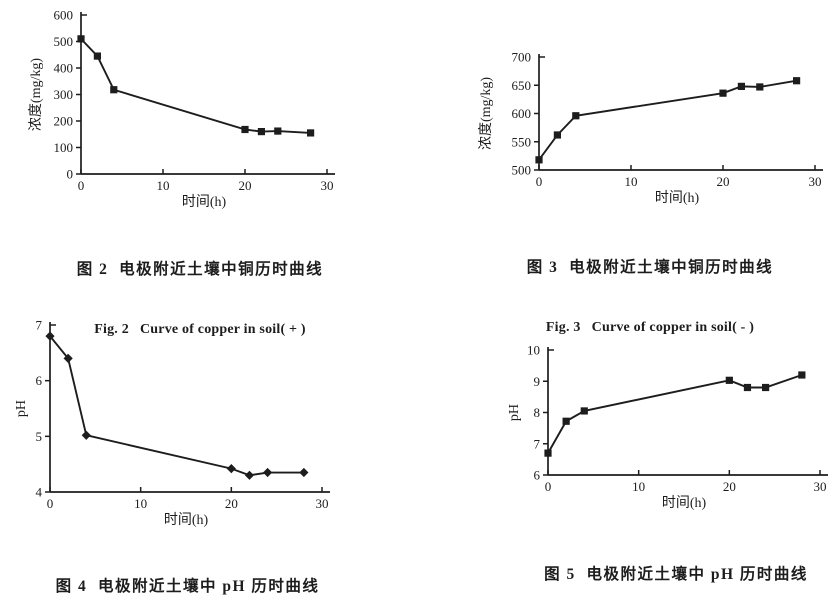 This screenshot has height=599, width=838. I want to click on svg-text: 5, so click(39, 436).